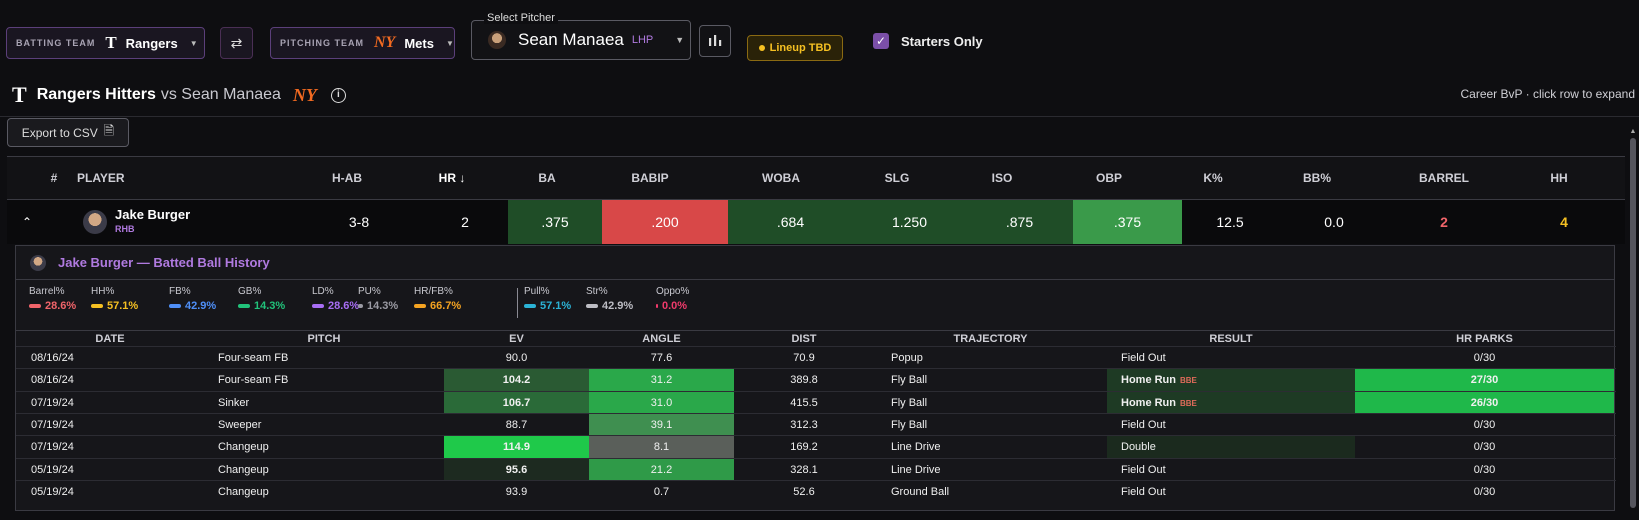 The height and width of the screenshot is (520, 1639). I want to click on col-iso: ISO, so click(1002, 178).